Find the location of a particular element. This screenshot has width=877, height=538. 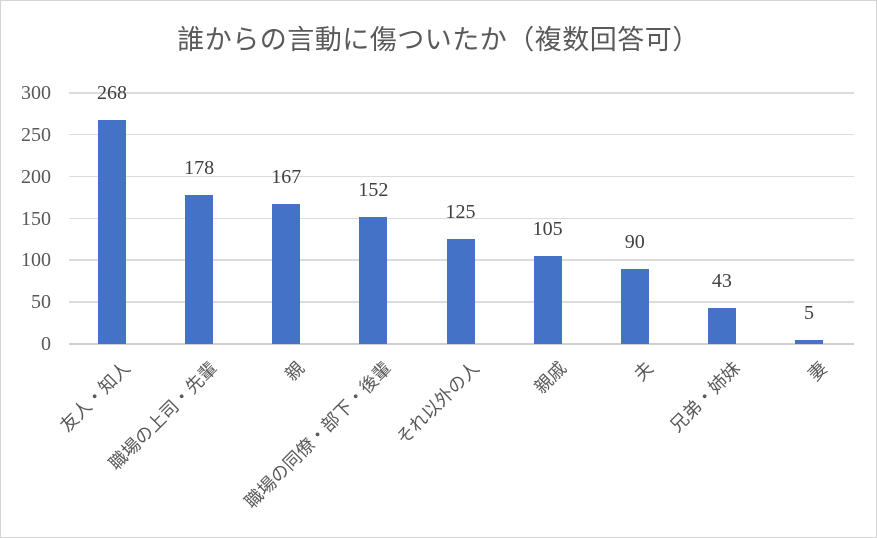

y-tick-label: 150 is located at coordinates (36, 218).